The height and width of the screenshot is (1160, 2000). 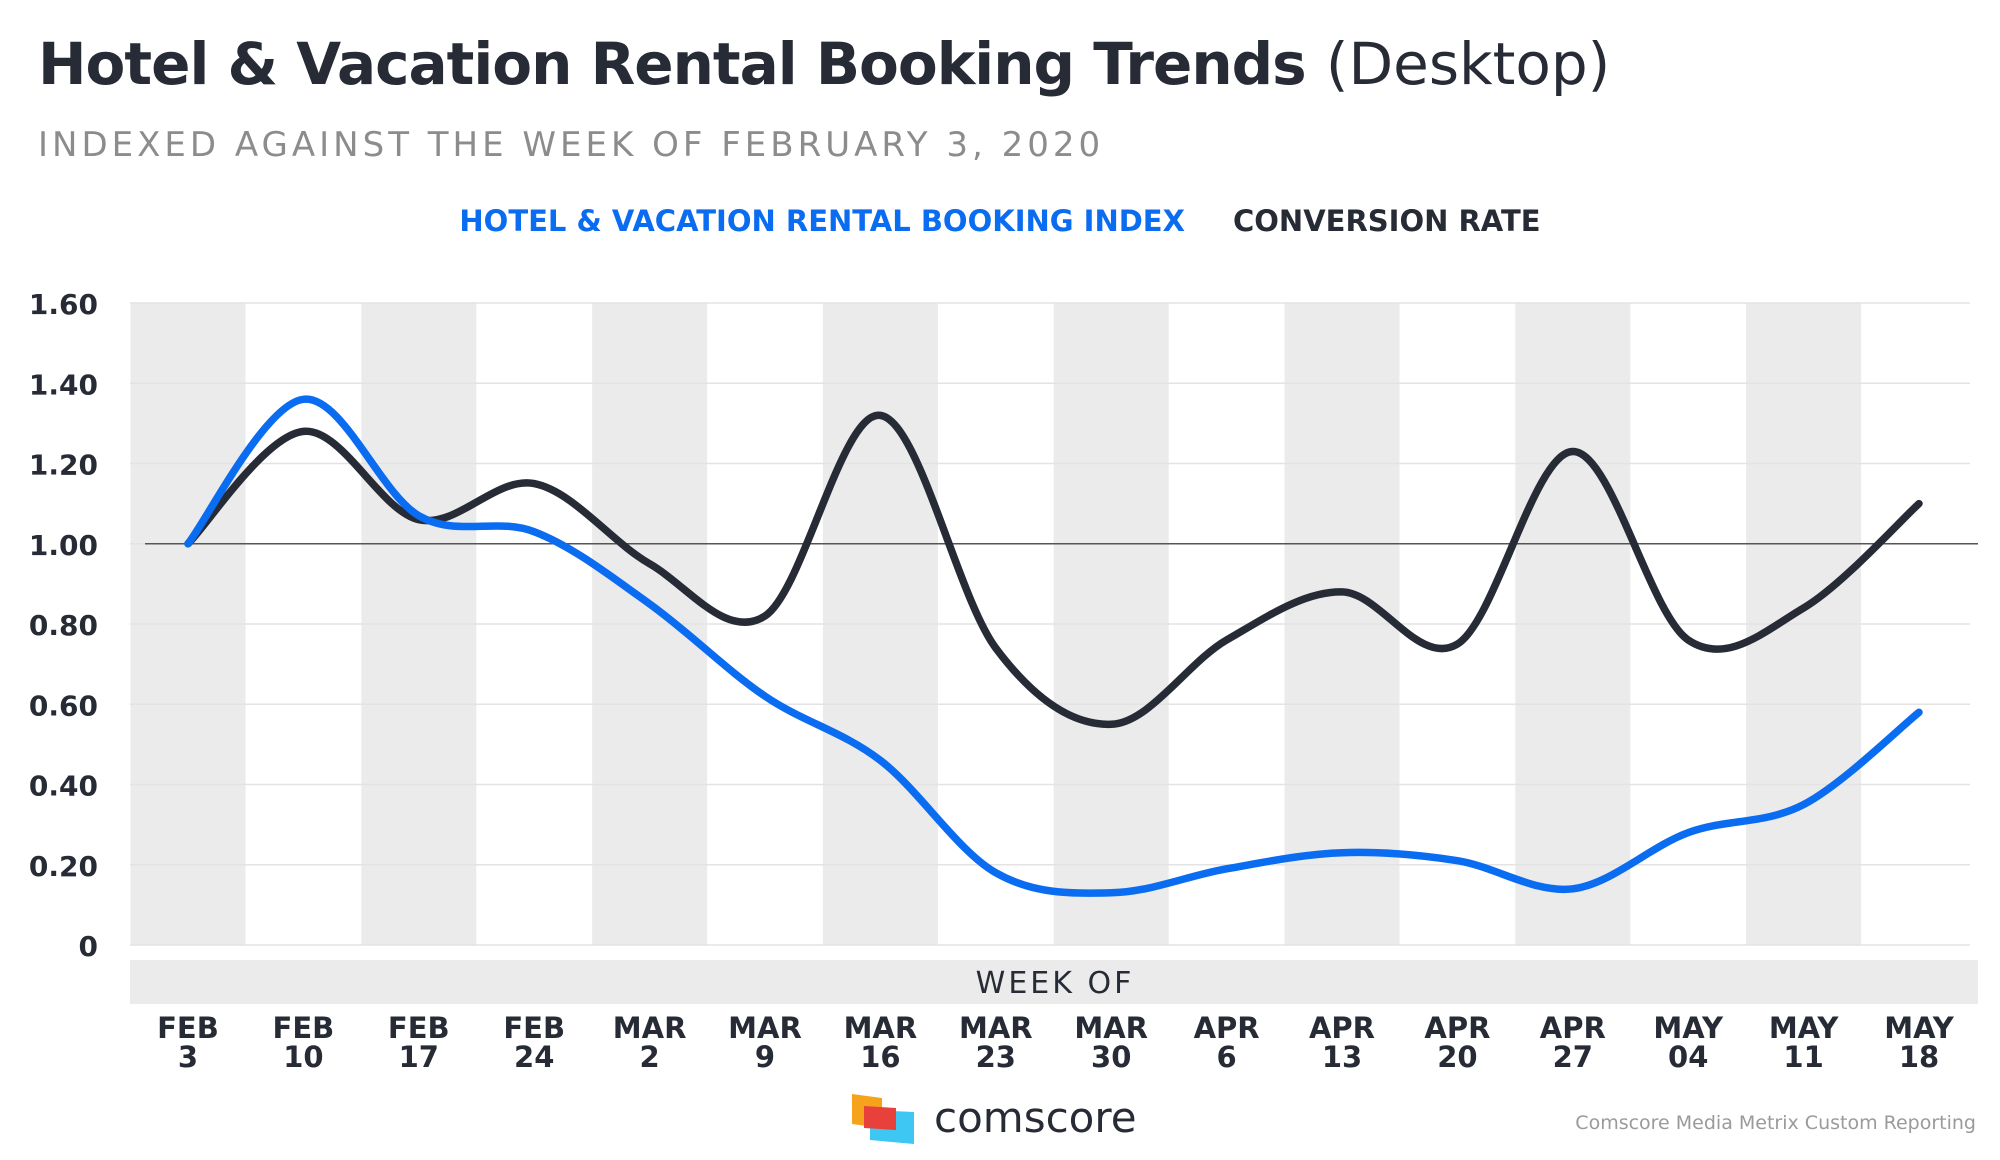 I want to click on y-tick-label: 0, so click(x=88, y=946).